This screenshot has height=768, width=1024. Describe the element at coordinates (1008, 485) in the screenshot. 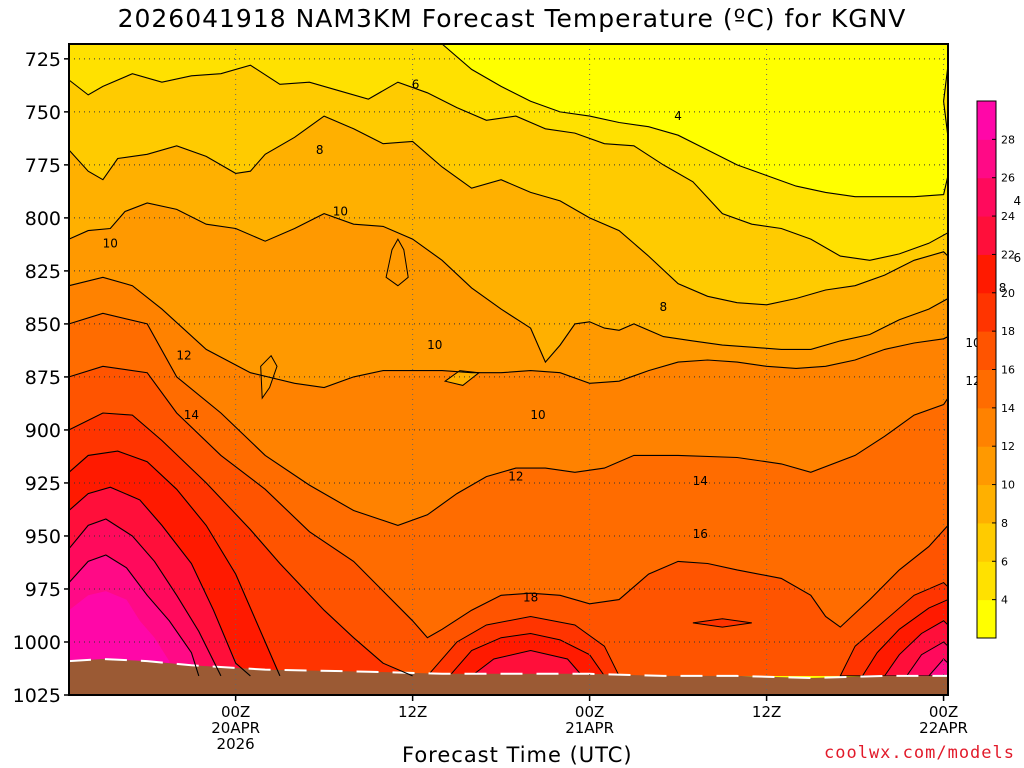

I see `colorbar-label: 10` at that location.